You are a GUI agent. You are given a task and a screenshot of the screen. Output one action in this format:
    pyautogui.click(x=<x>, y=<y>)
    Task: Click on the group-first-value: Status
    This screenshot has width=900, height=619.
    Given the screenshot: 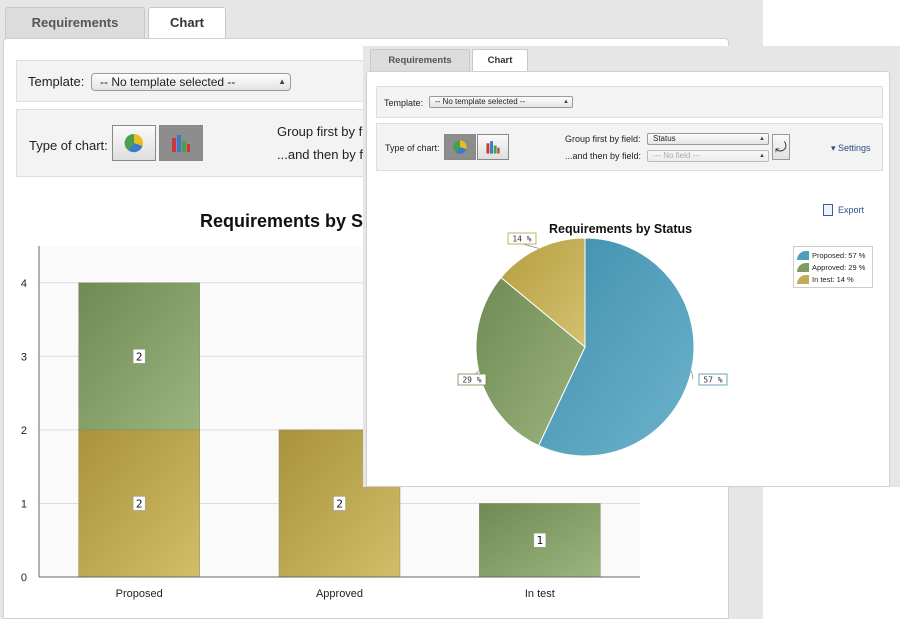 What is the action you would take?
    pyautogui.click(x=664, y=138)
    